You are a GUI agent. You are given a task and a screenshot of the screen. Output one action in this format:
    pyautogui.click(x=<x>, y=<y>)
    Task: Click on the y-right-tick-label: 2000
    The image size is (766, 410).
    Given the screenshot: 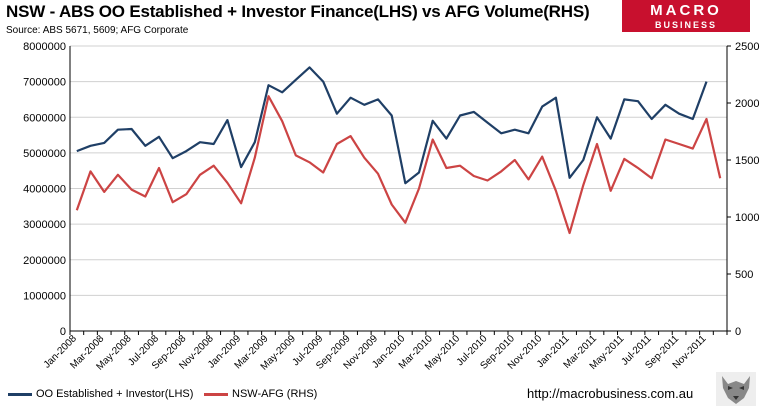 What is the action you would take?
    pyautogui.click(x=747, y=104)
    